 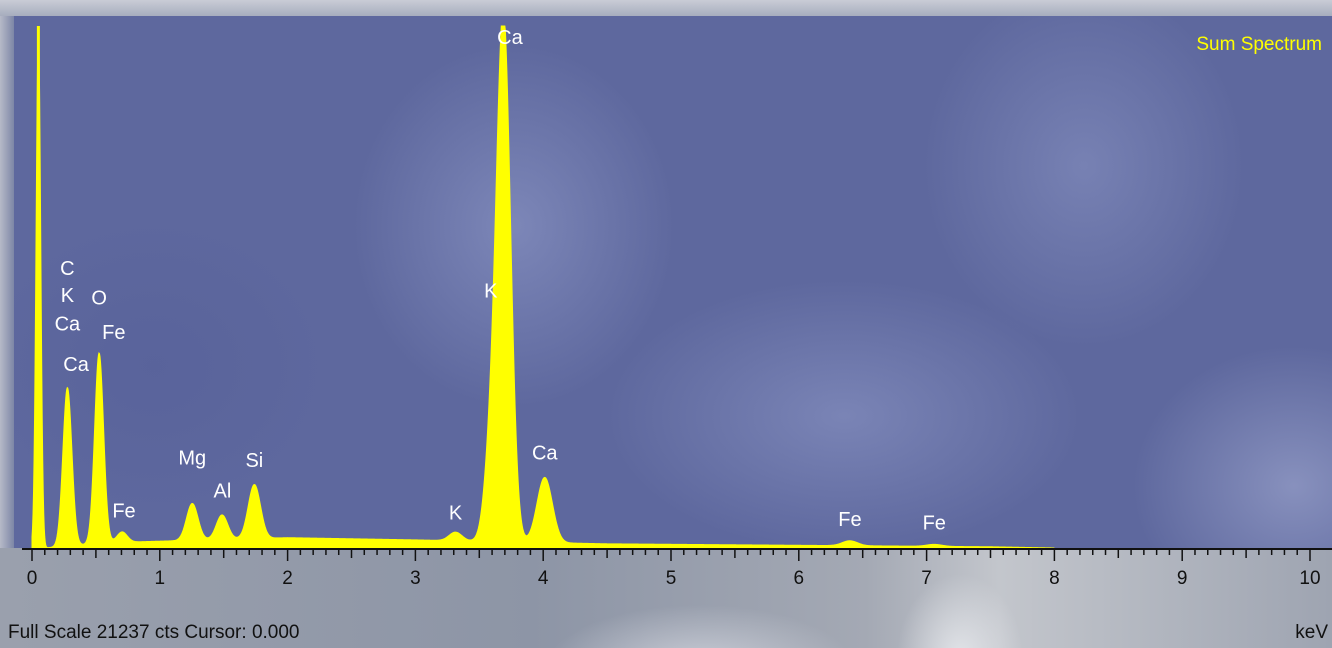 What do you see at coordinates (926, 578) in the screenshot?
I see `x-tick-label: 7` at bounding box center [926, 578].